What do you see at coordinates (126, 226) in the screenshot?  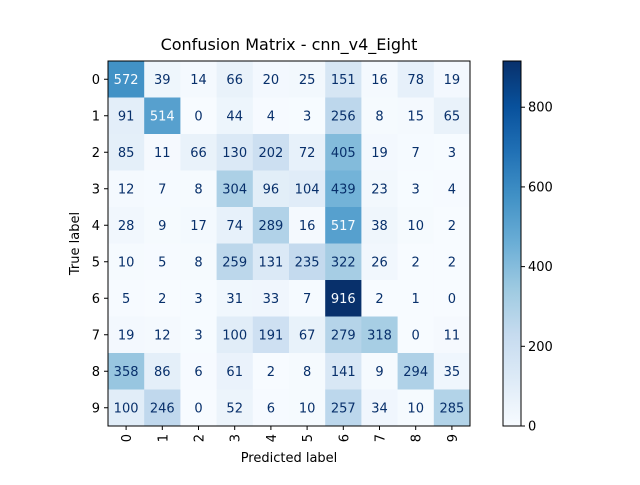 I see `heatmap-cell-value: 28` at bounding box center [126, 226].